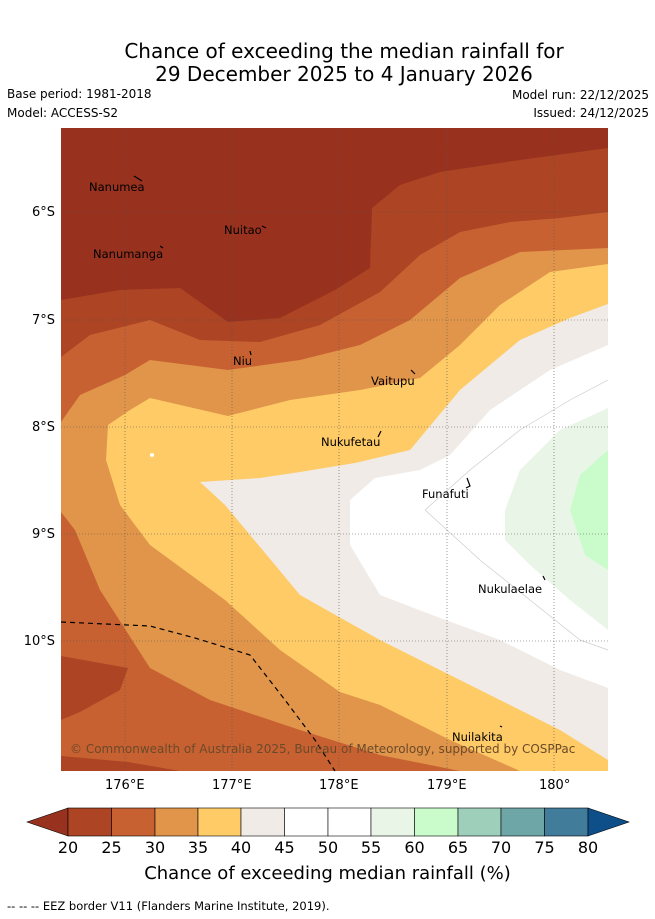 The width and height of the screenshot is (655, 919). I want to click on lat-label-8s: 8°S, so click(43, 427).